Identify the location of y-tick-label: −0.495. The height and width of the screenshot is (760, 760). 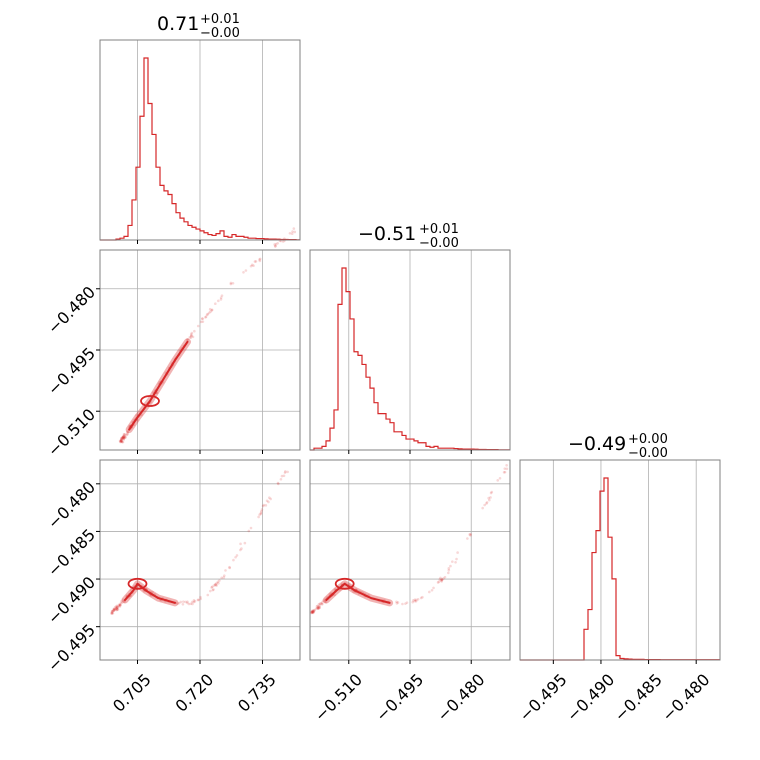
(71, 371).